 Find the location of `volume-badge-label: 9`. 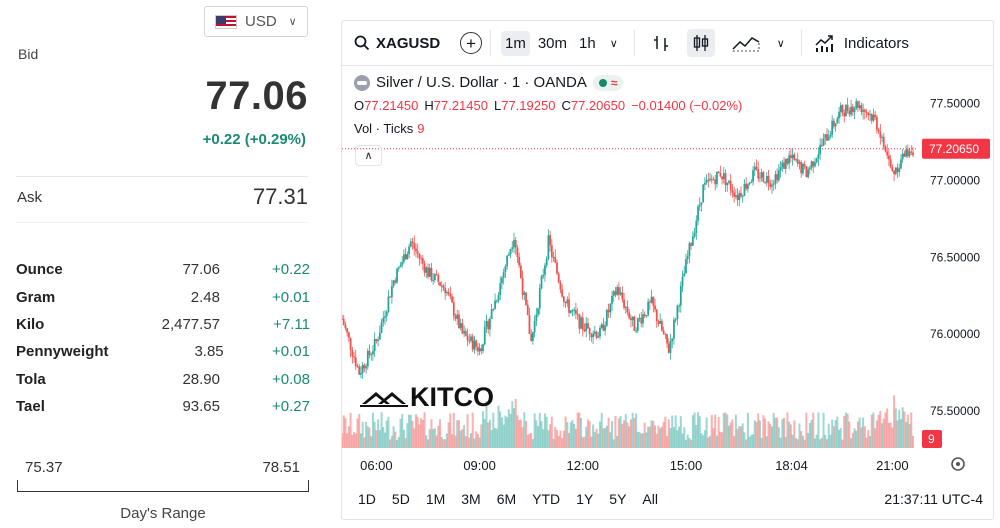

volume-badge-label: 9 is located at coordinates (931, 439).